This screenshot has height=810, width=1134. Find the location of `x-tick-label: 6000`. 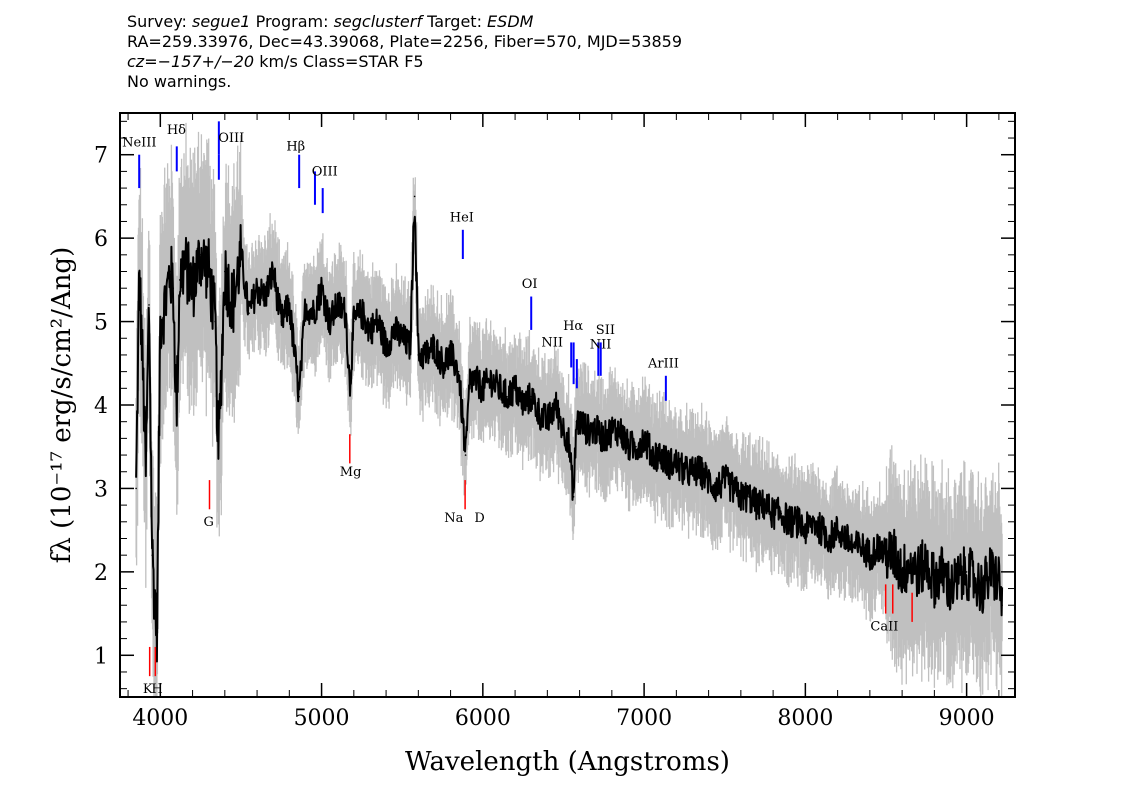

x-tick-label: 6000 is located at coordinates (483, 718).